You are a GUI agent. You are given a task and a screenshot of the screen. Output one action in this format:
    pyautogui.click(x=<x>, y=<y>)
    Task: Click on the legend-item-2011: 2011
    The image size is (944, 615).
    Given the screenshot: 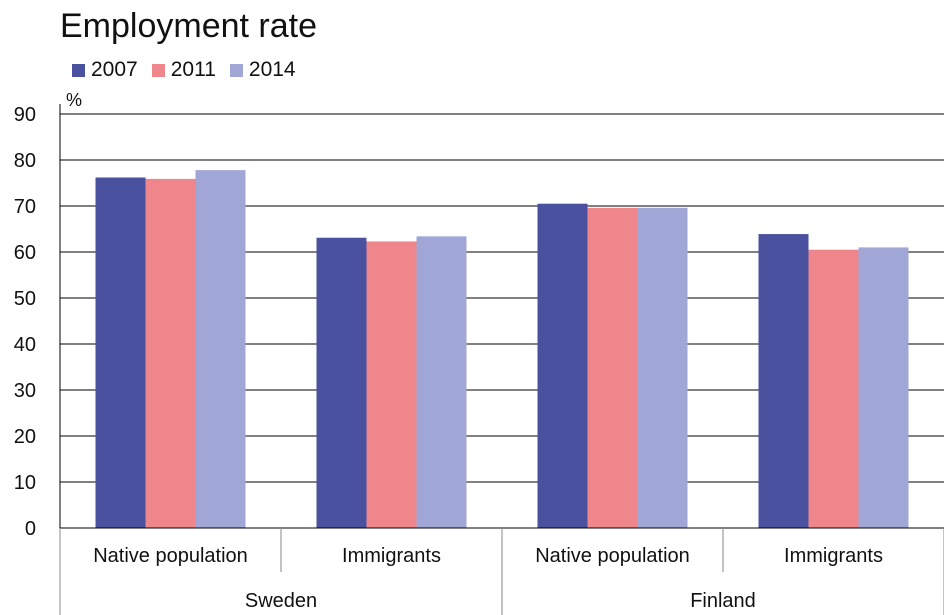 What is the action you would take?
    pyautogui.click(x=183, y=70)
    